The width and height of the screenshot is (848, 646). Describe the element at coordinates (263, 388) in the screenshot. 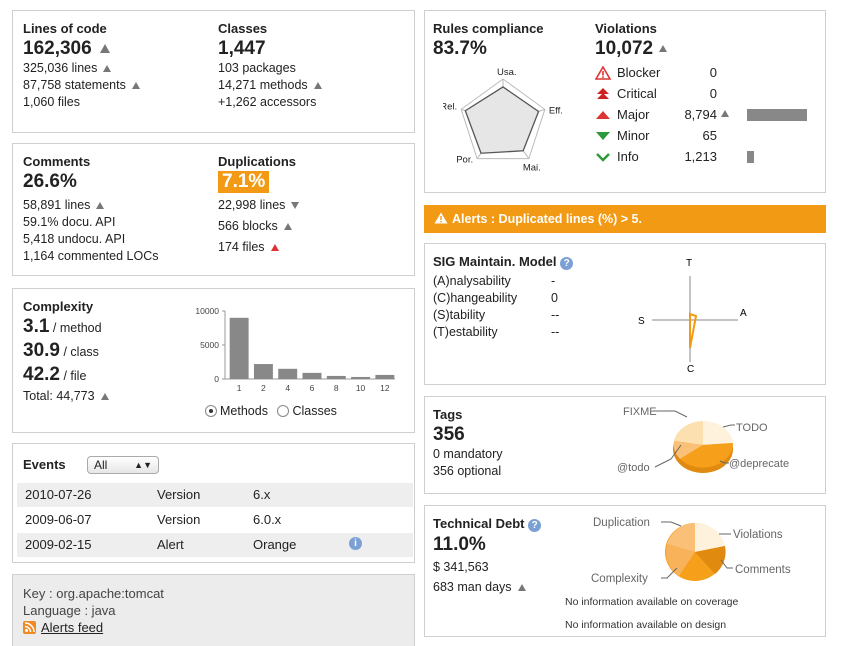

I see `x-tick-label: 2` at that location.